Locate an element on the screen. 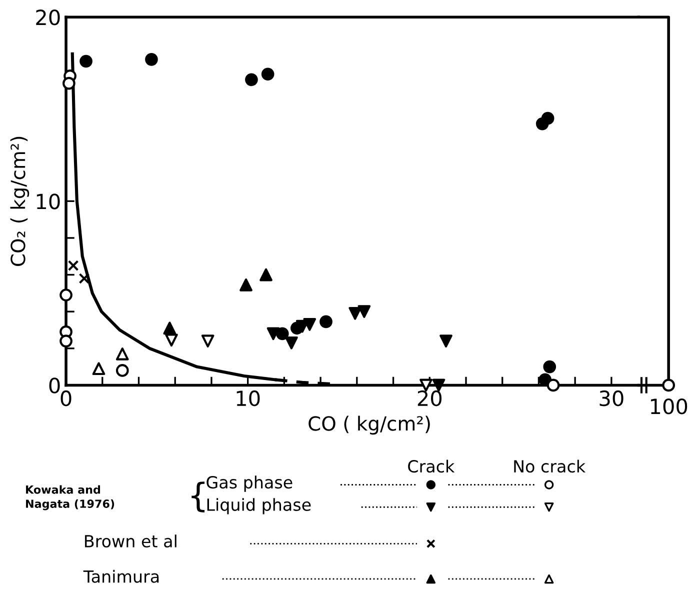 The image size is (695, 589). y-tick-label: 0 is located at coordinates (54, 386).